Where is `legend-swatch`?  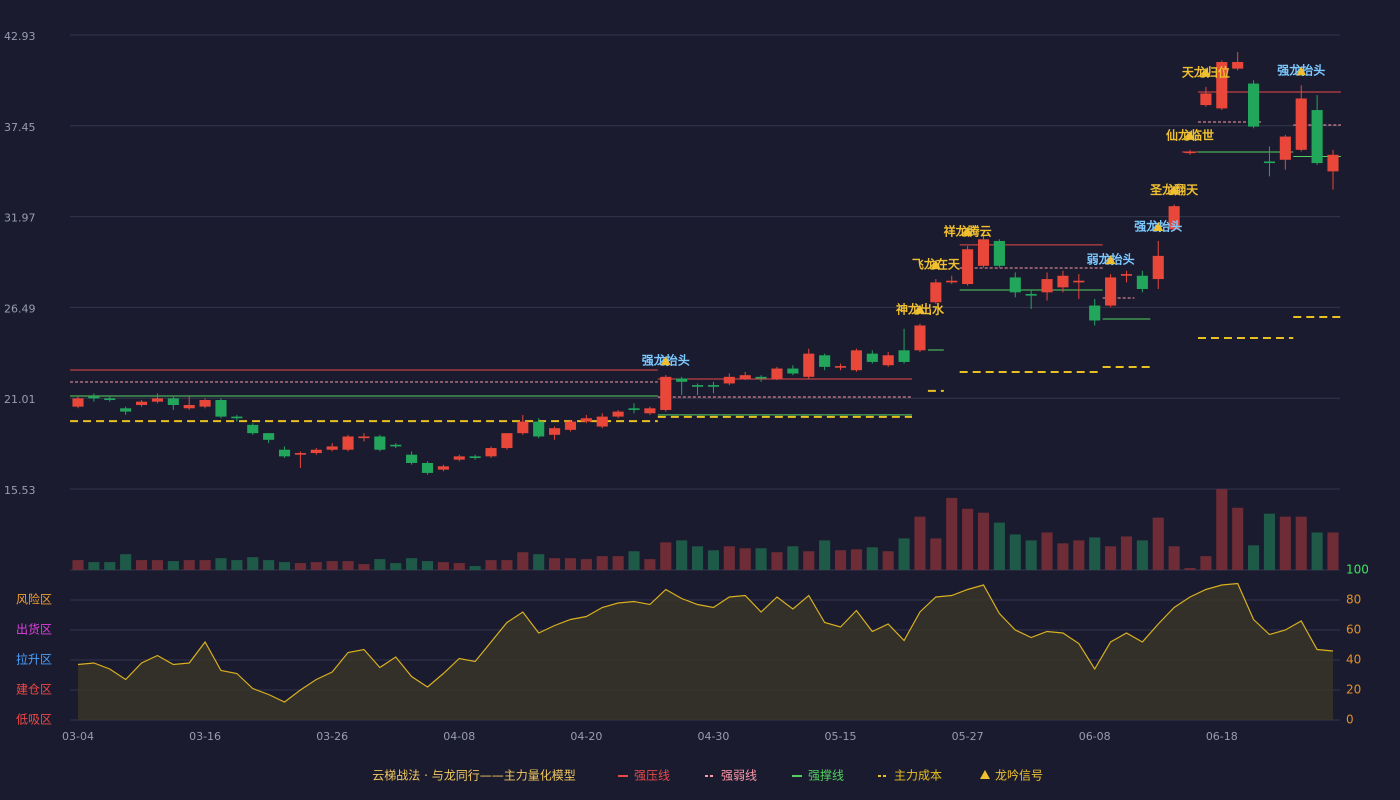
legend-swatch is located at coordinates (985, 774).